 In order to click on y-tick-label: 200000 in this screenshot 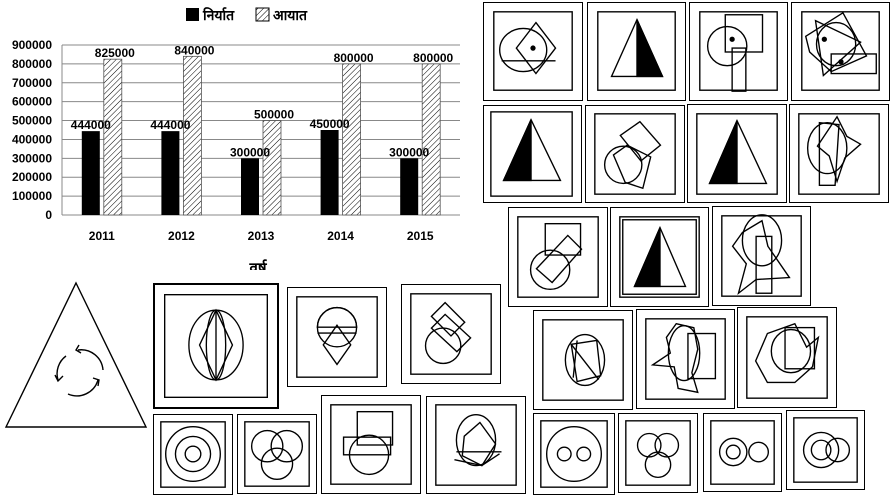, I will do `click(32, 177)`.